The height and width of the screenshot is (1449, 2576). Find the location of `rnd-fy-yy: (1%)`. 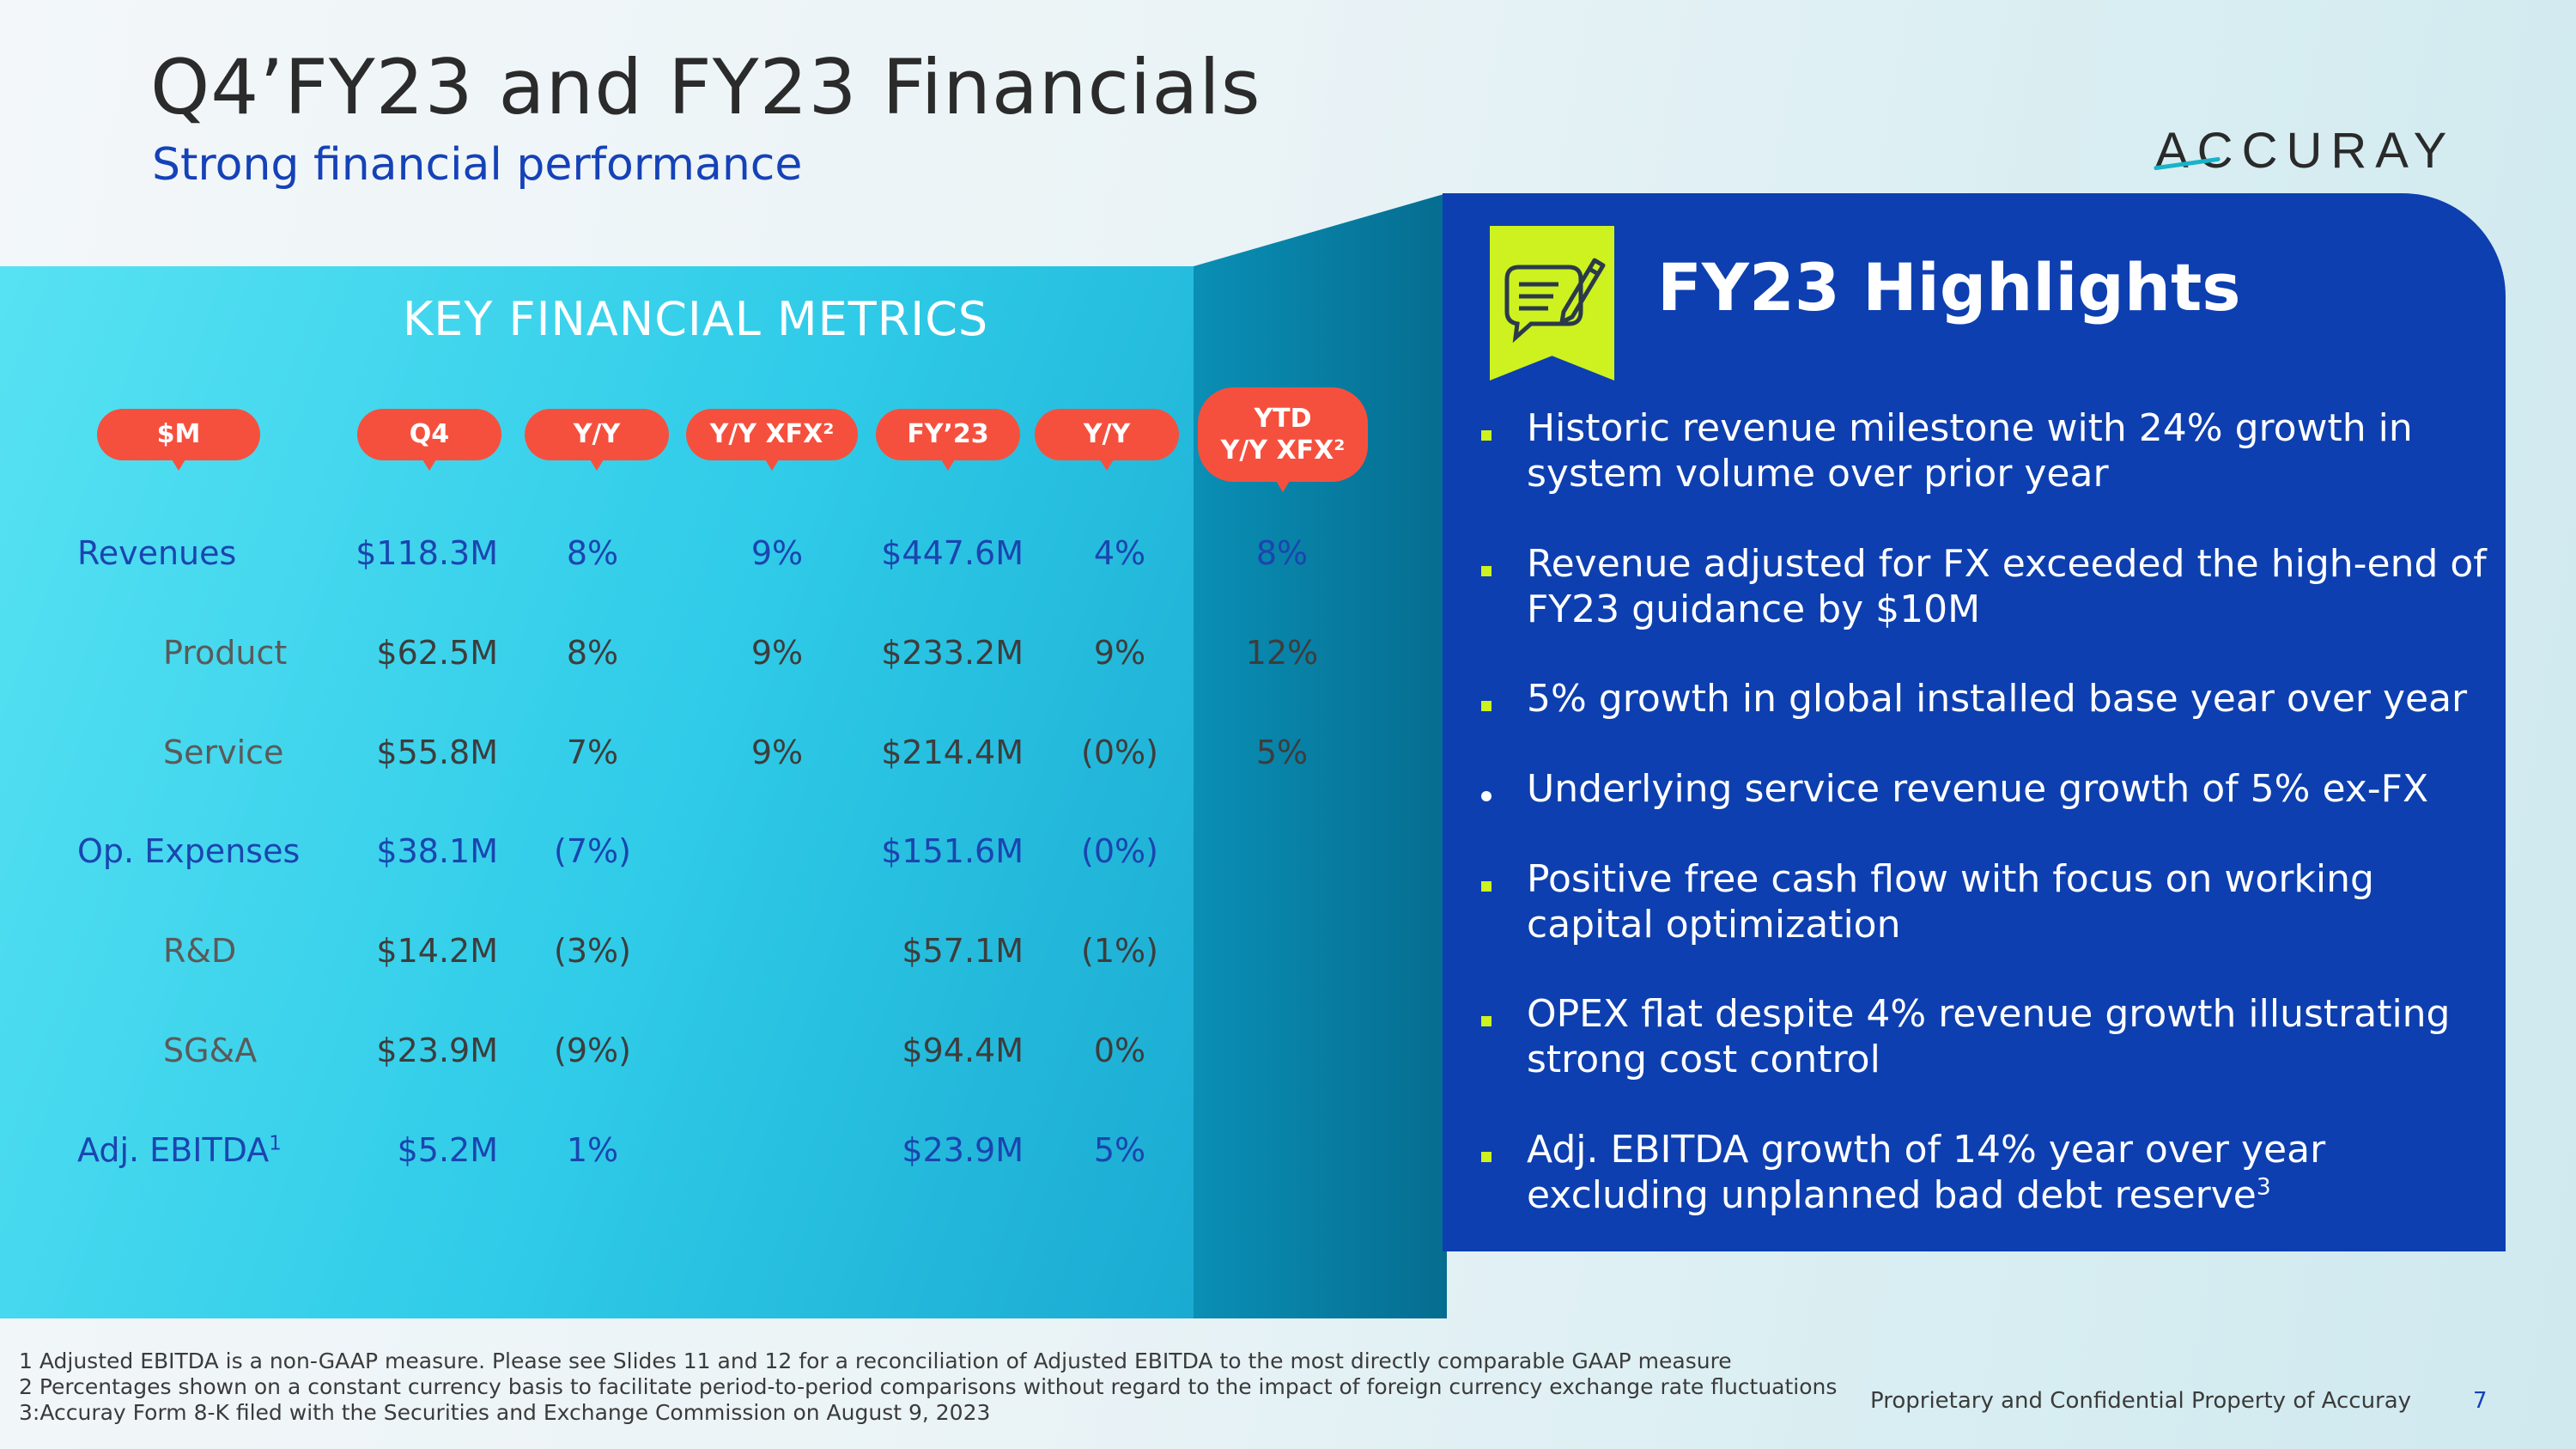

rnd-fy-yy: (1%) is located at coordinates (1119, 951).